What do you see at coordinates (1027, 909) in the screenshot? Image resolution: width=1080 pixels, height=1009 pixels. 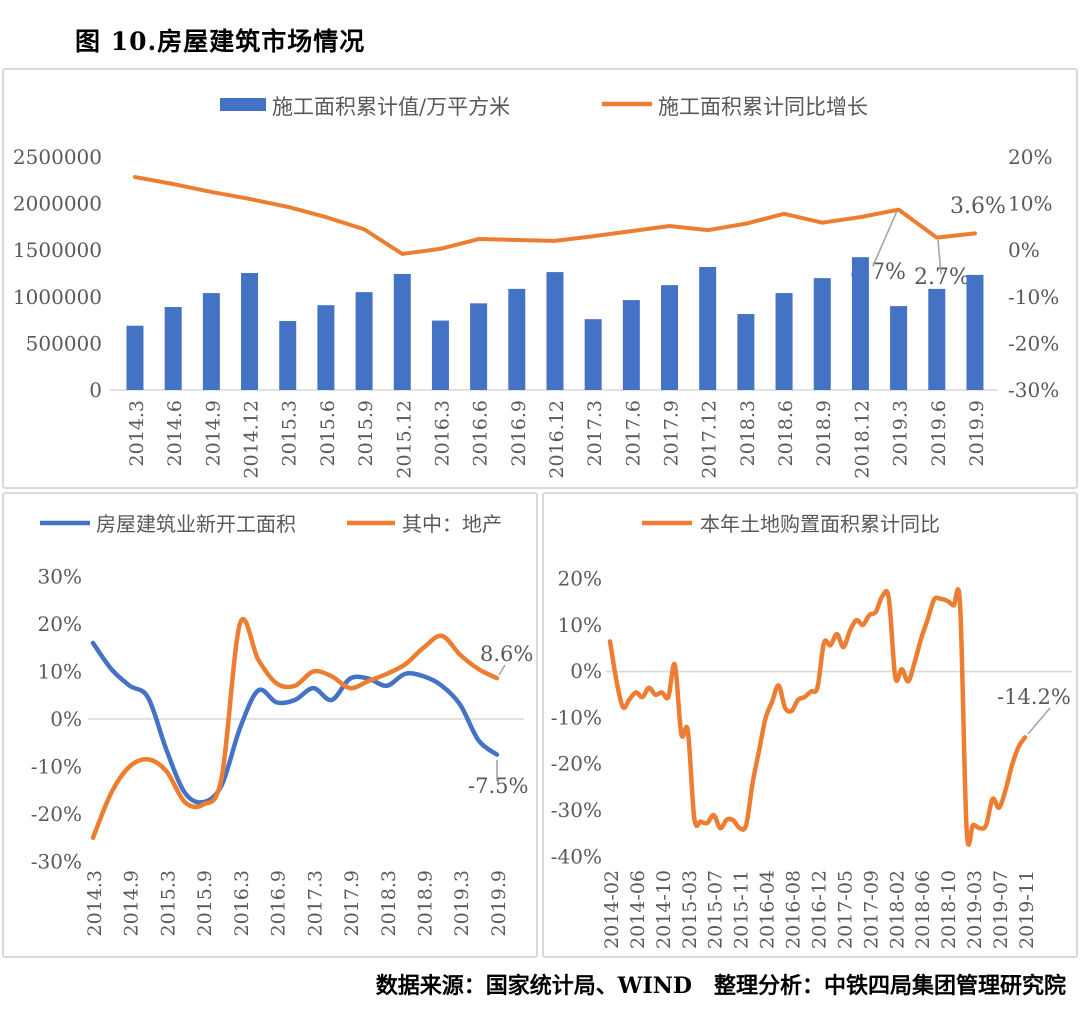 I see `x-tick-label: 2019-11` at bounding box center [1027, 909].